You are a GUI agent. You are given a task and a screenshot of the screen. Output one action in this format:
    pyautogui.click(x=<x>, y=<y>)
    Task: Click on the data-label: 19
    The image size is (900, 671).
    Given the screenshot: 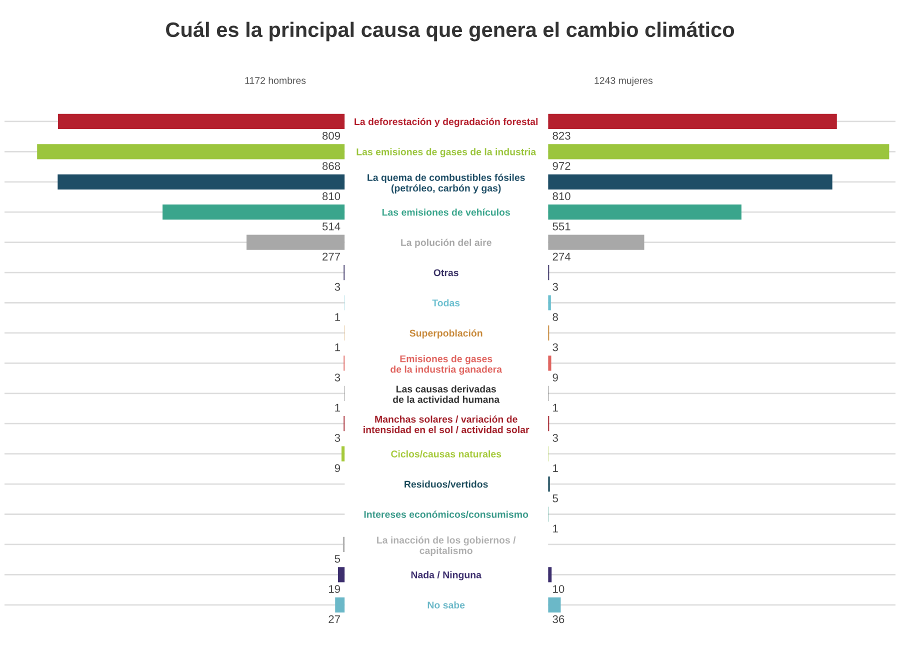 What is the action you would take?
    pyautogui.click(x=334, y=589)
    